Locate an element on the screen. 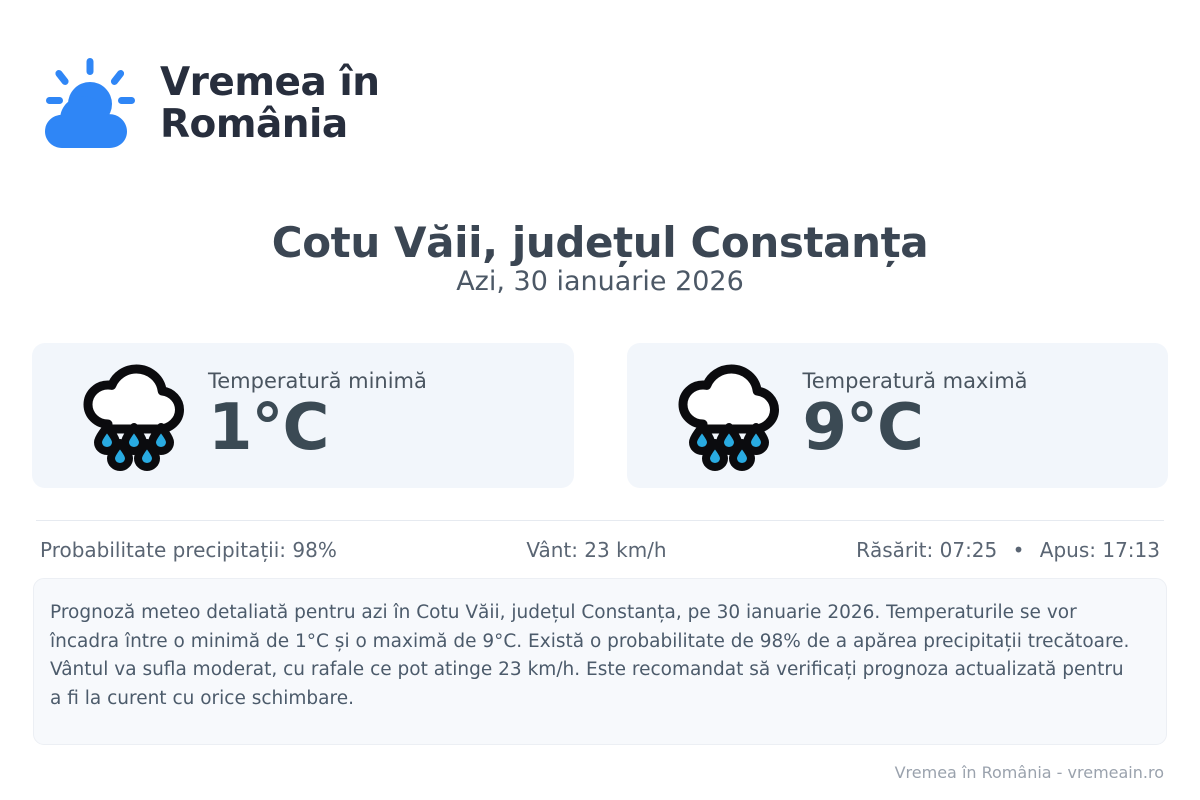 The width and height of the screenshot is (1200, 800). sun-behind-cloud-icon is located at coordinates (90, 104).